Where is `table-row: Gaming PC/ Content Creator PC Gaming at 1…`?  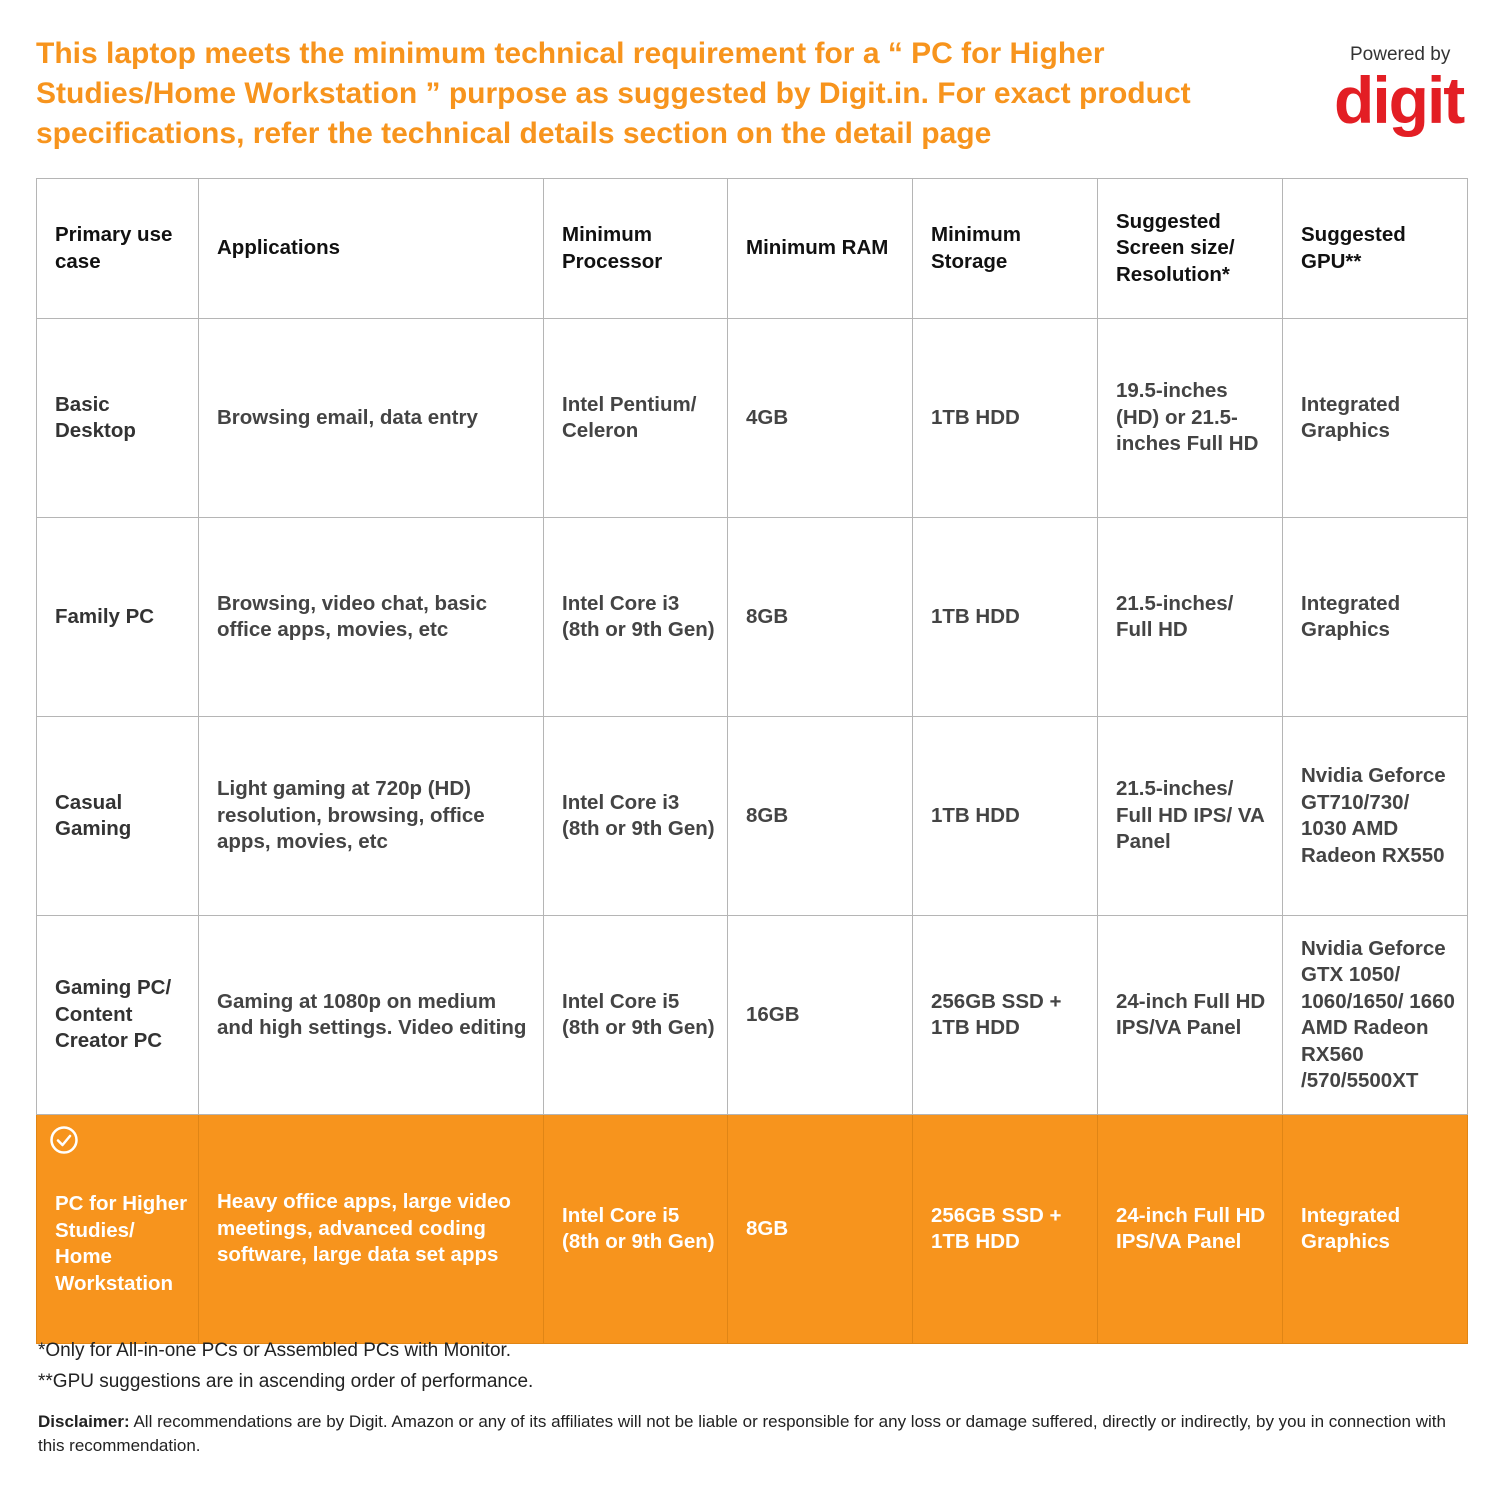 table-row: Gaming PC/ Content Creator PC Gaming at 1… is located at coordinates (752, 1015).